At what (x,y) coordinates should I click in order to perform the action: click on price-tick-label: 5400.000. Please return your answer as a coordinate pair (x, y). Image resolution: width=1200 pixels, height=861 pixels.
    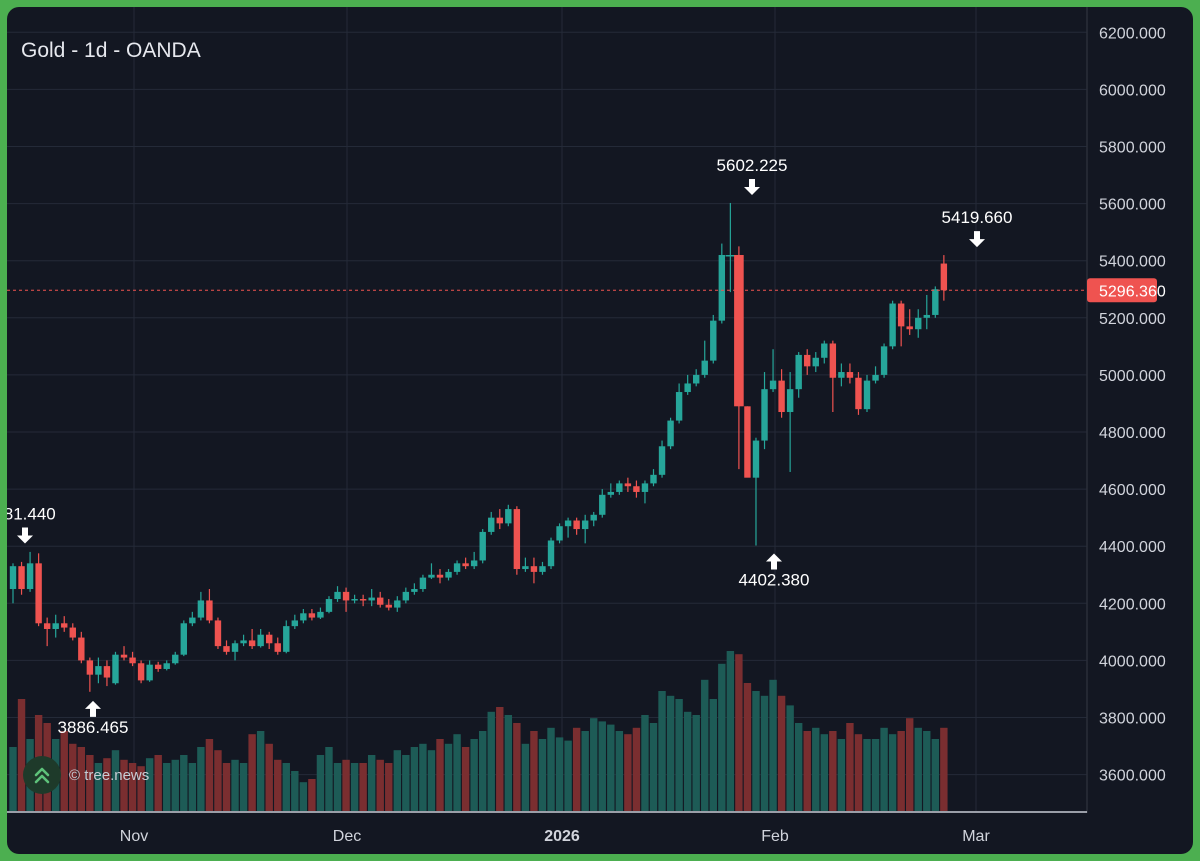
    Looking at the image, I should click on (1132, 262).